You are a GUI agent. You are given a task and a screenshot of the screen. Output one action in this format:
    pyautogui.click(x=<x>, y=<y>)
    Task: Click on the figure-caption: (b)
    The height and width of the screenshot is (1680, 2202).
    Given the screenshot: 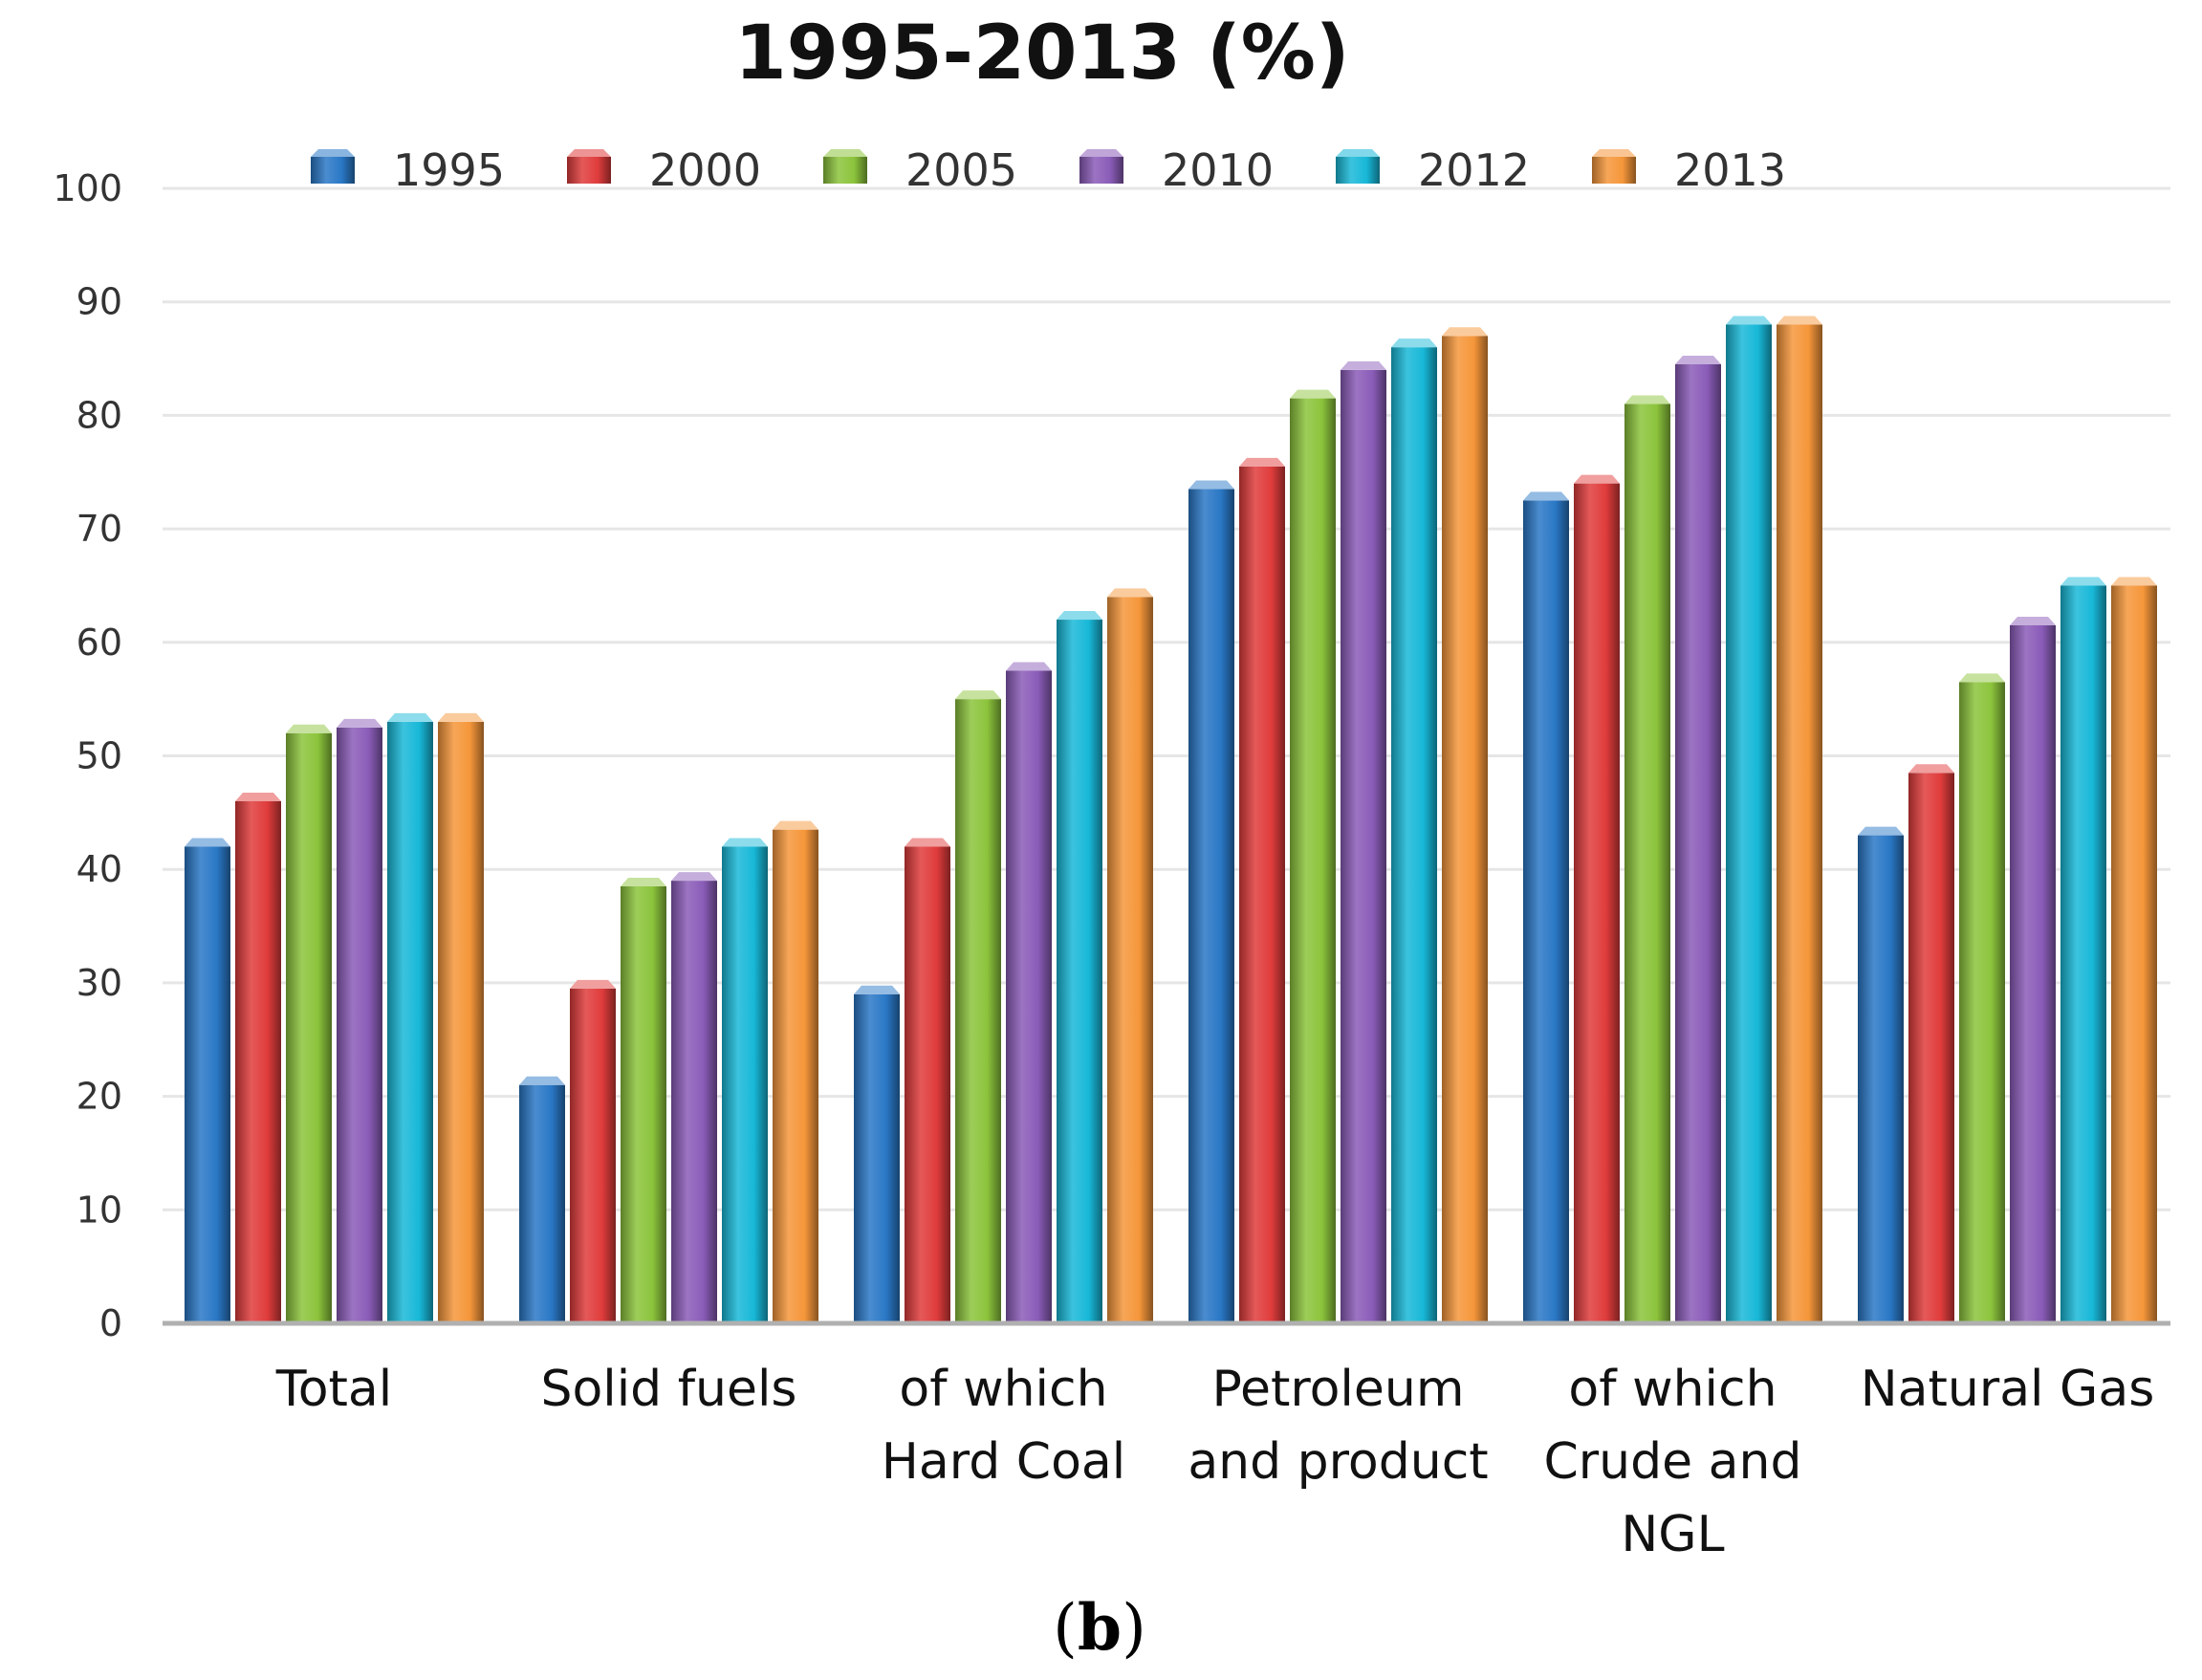 What is the action you would take?
    pyautogui.click(x=1099, y=1627)
    